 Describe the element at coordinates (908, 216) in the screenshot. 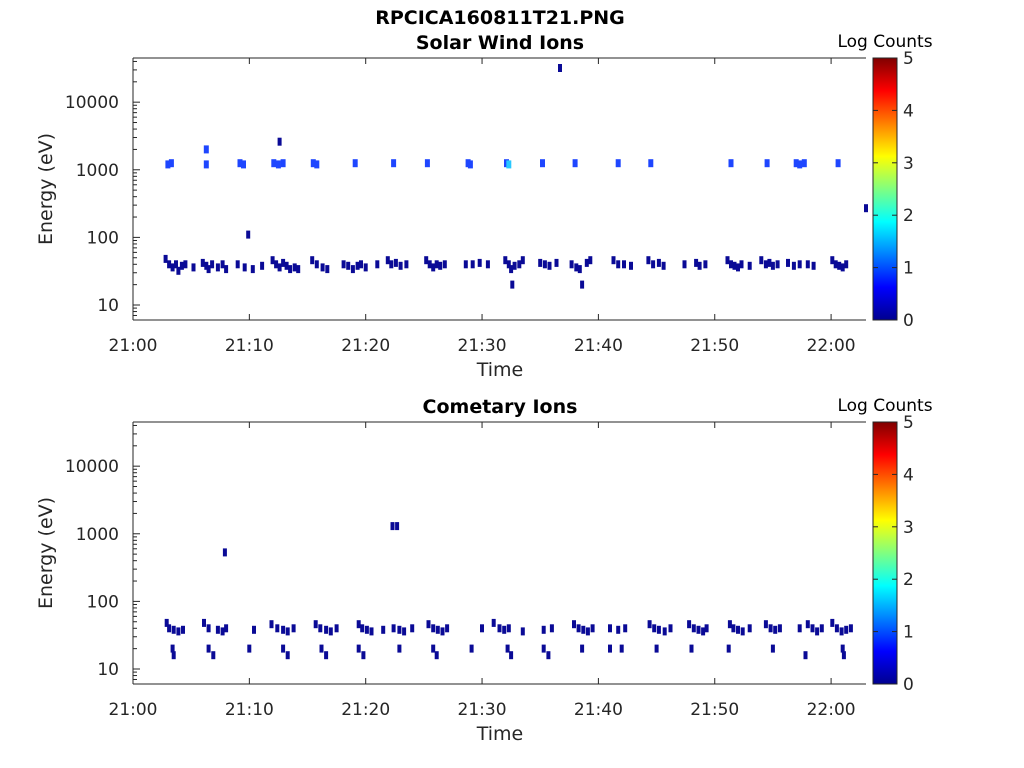

I see `colorbar-tick-label: 2` at that location.